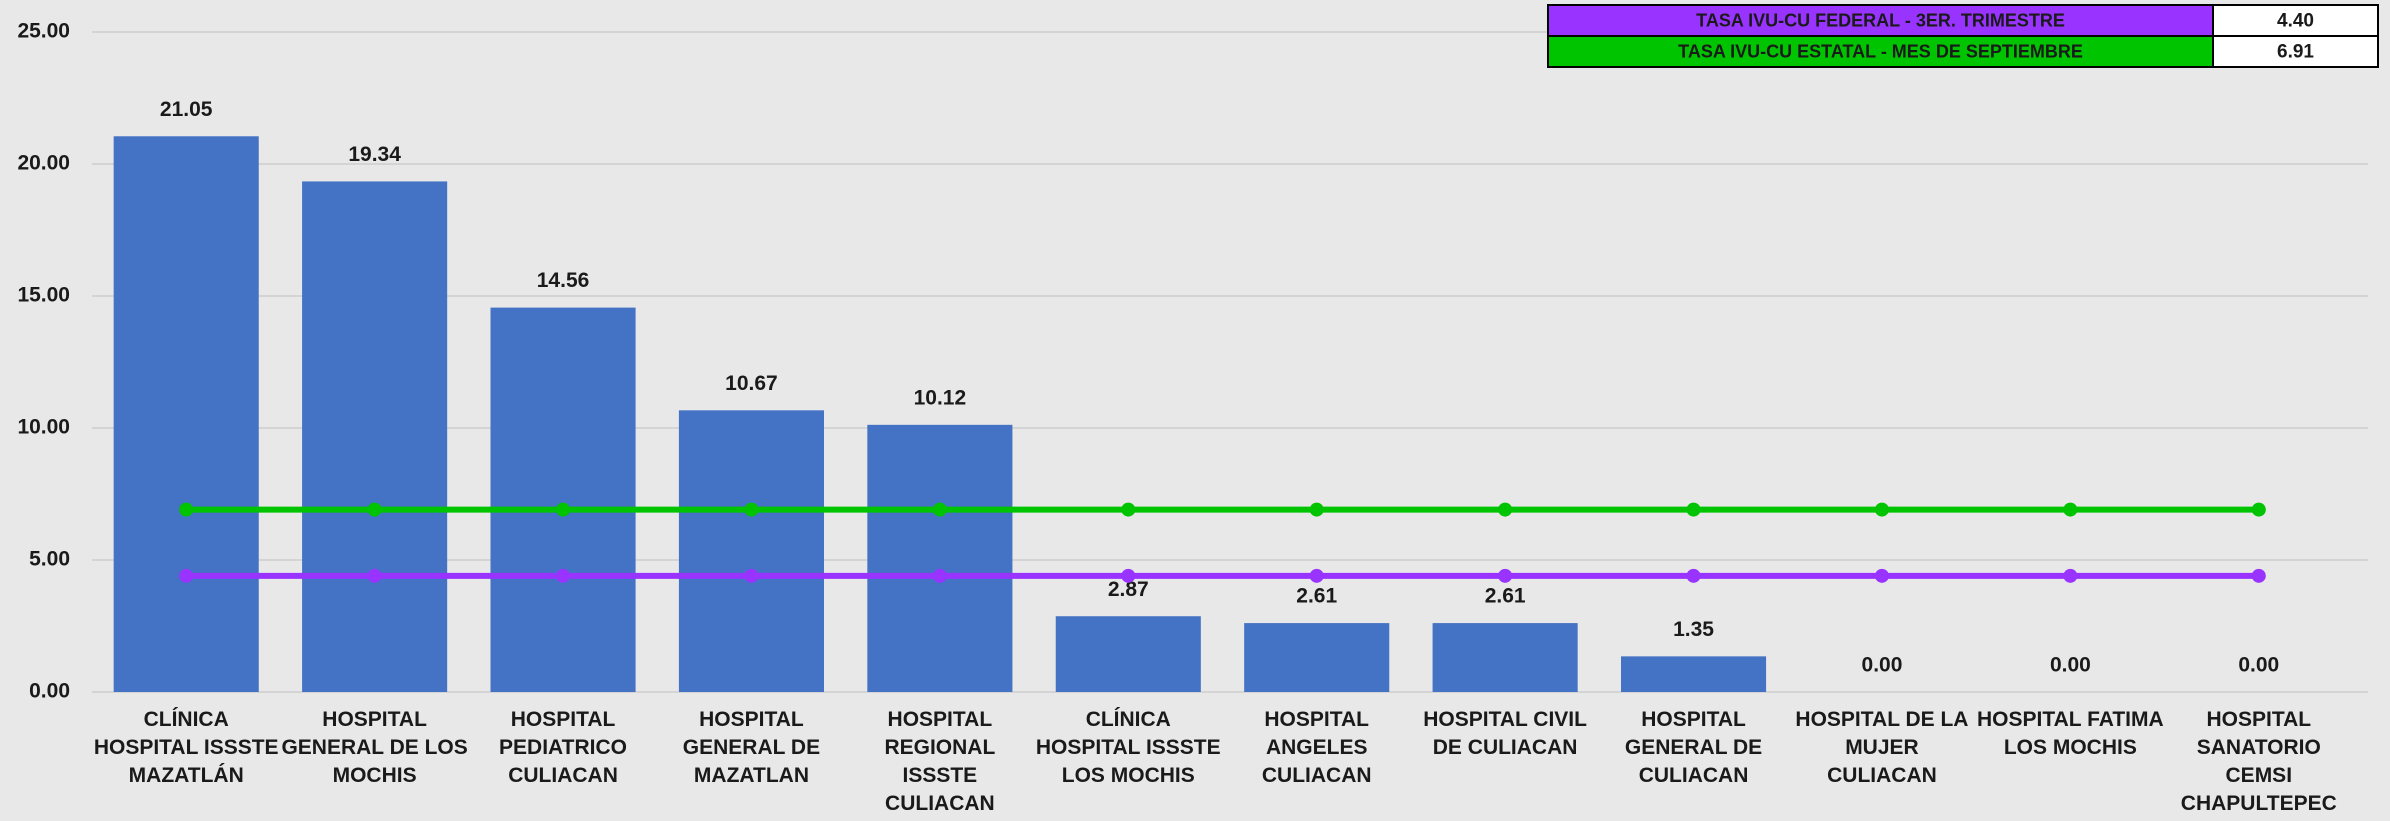 The height and width of the screenshot is (821, 2390). I want to click on x-tick-label-box: CLÍNICA HOSPITAL ISSSTE MAZATLÁN, so click(186, 747).